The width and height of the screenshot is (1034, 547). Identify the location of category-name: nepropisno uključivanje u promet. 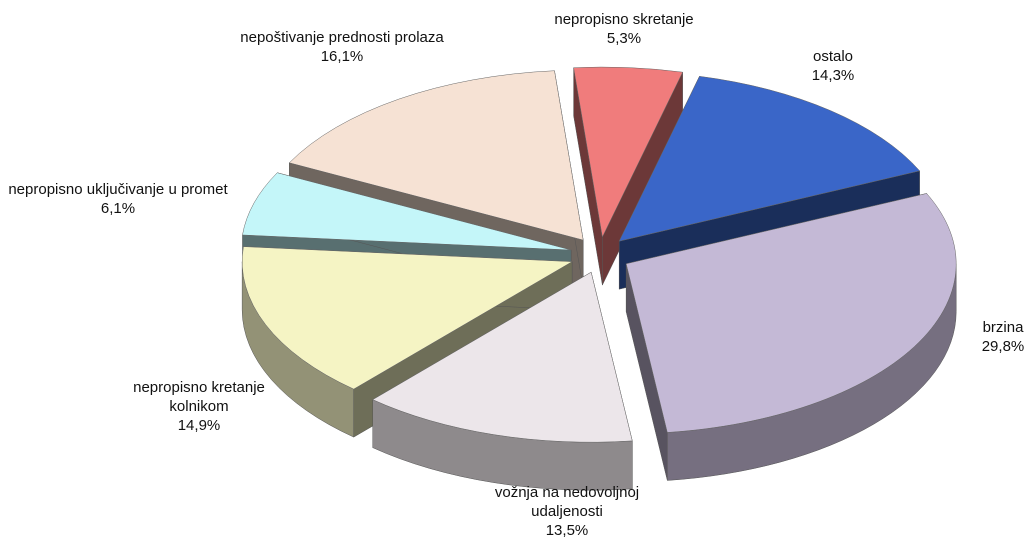
(118, 189).